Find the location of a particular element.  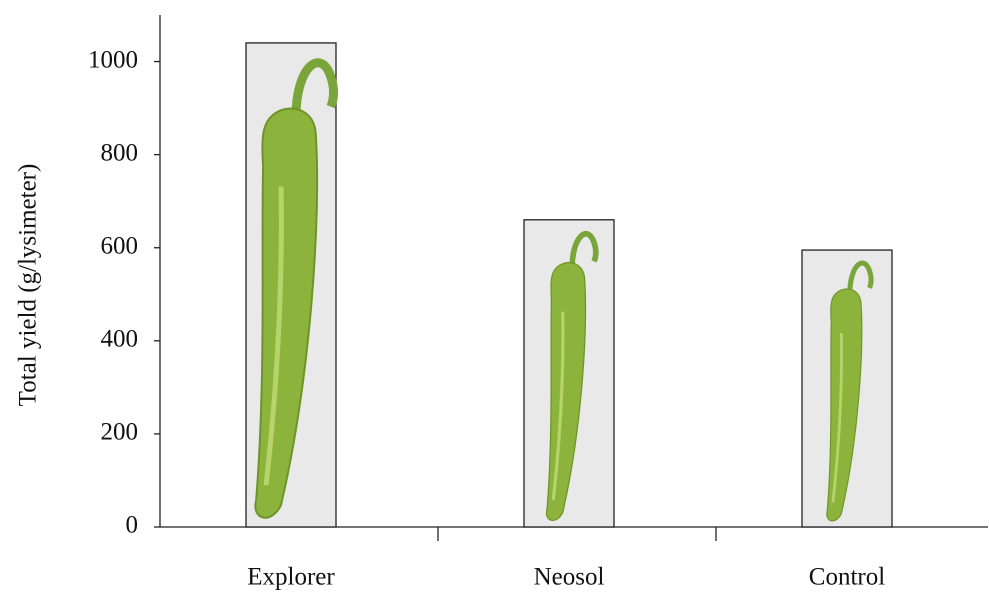

x-tick-label: Control is located at coordinates (847, 577).